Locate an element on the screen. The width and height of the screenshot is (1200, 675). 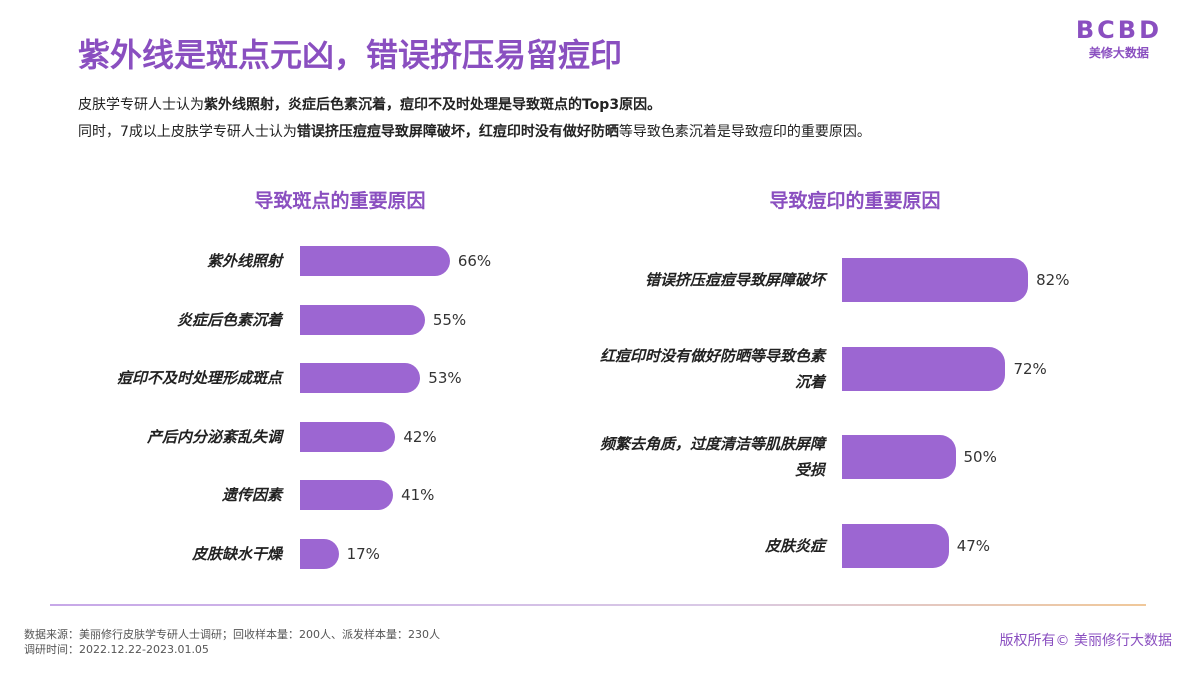
divider is located at coordinates (598, 605).